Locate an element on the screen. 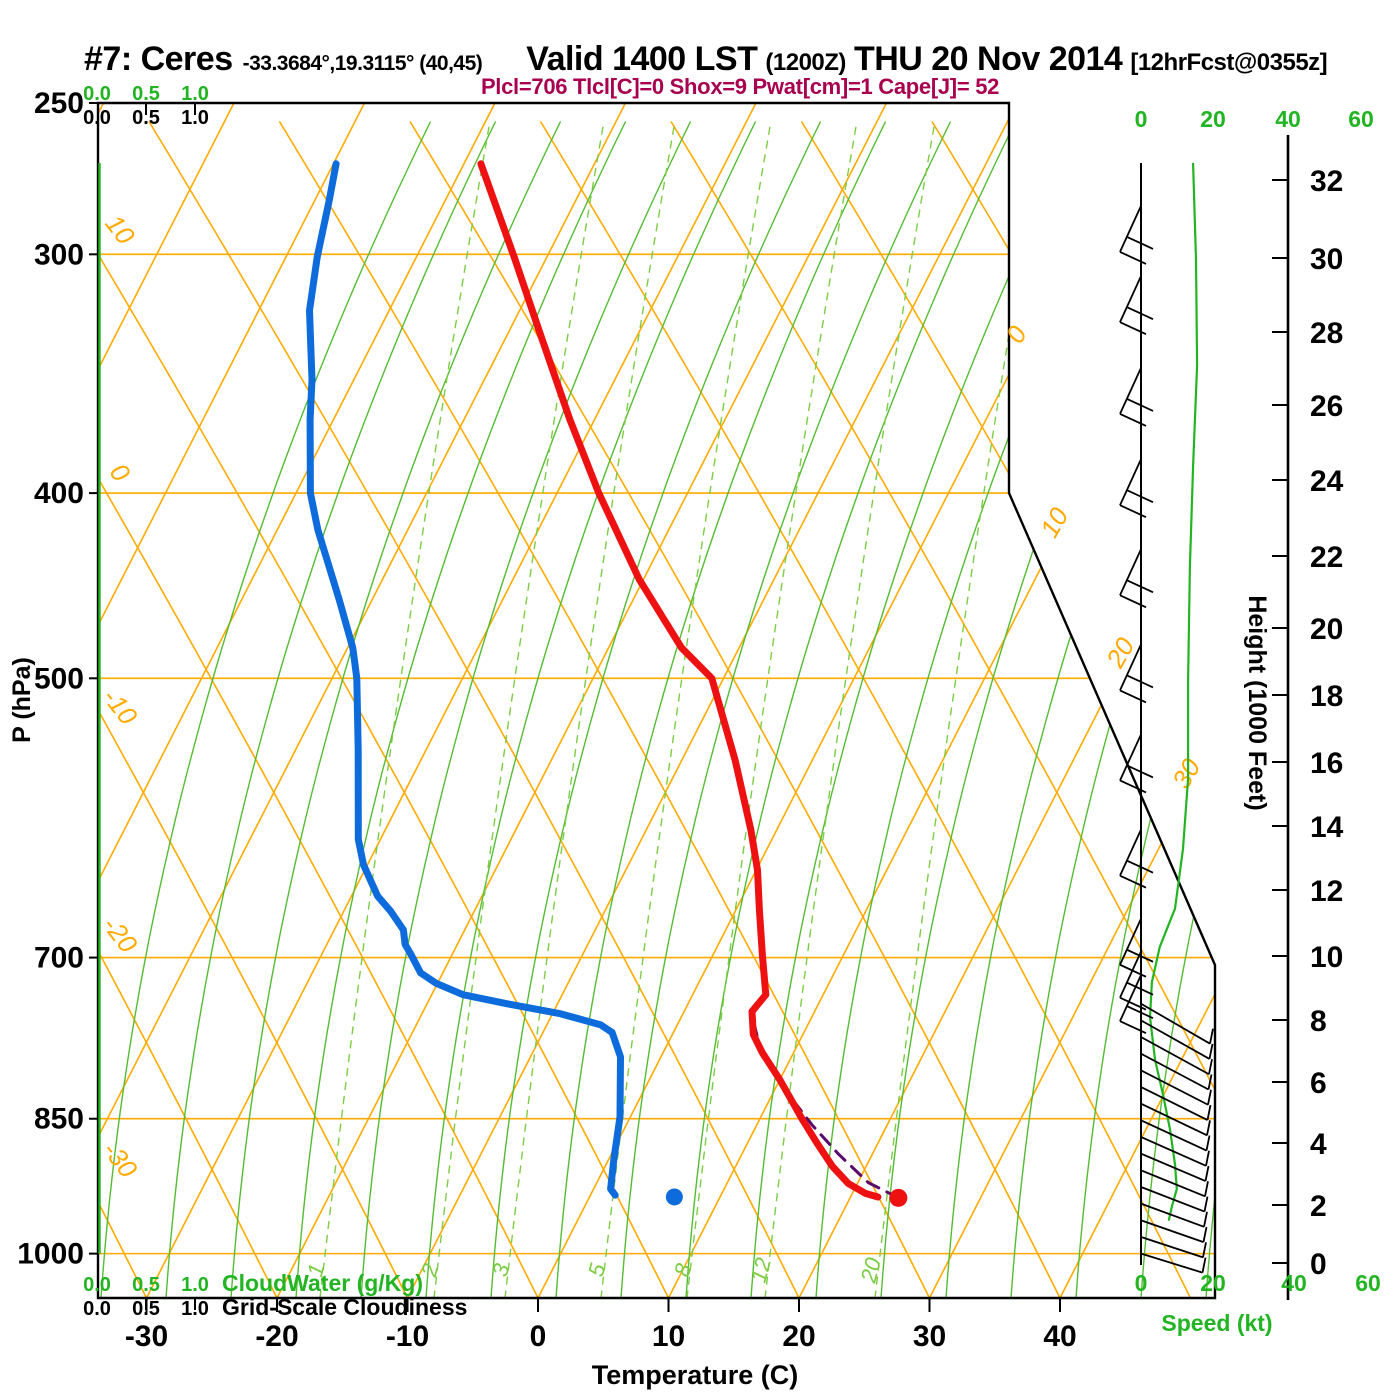  cloudiness-scale-top: 0.0 is located at coordinates (97, 118).